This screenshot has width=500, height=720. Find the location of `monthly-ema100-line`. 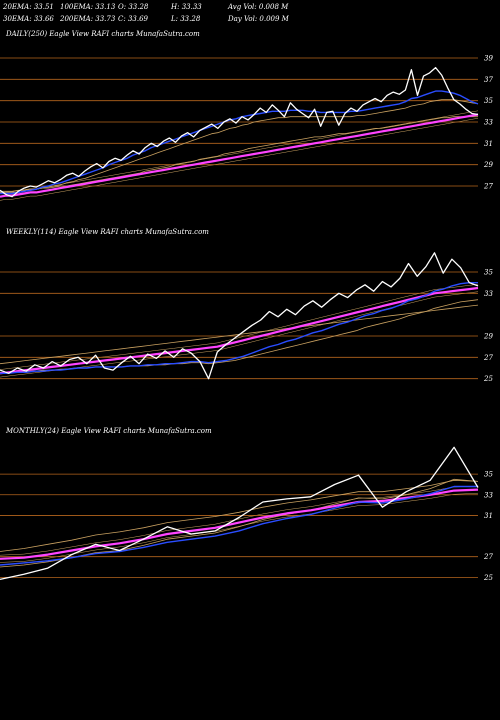

monthly-ema100-line is located at coordinates (239, 515).